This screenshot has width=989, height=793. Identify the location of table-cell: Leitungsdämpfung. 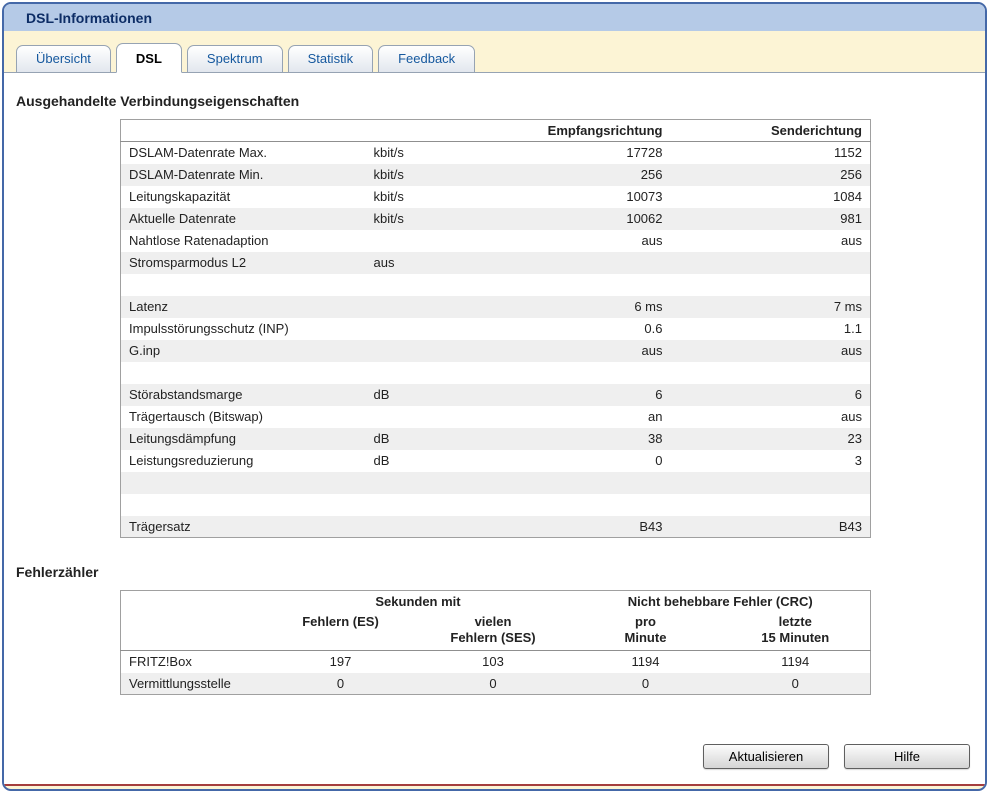
(243, 438).